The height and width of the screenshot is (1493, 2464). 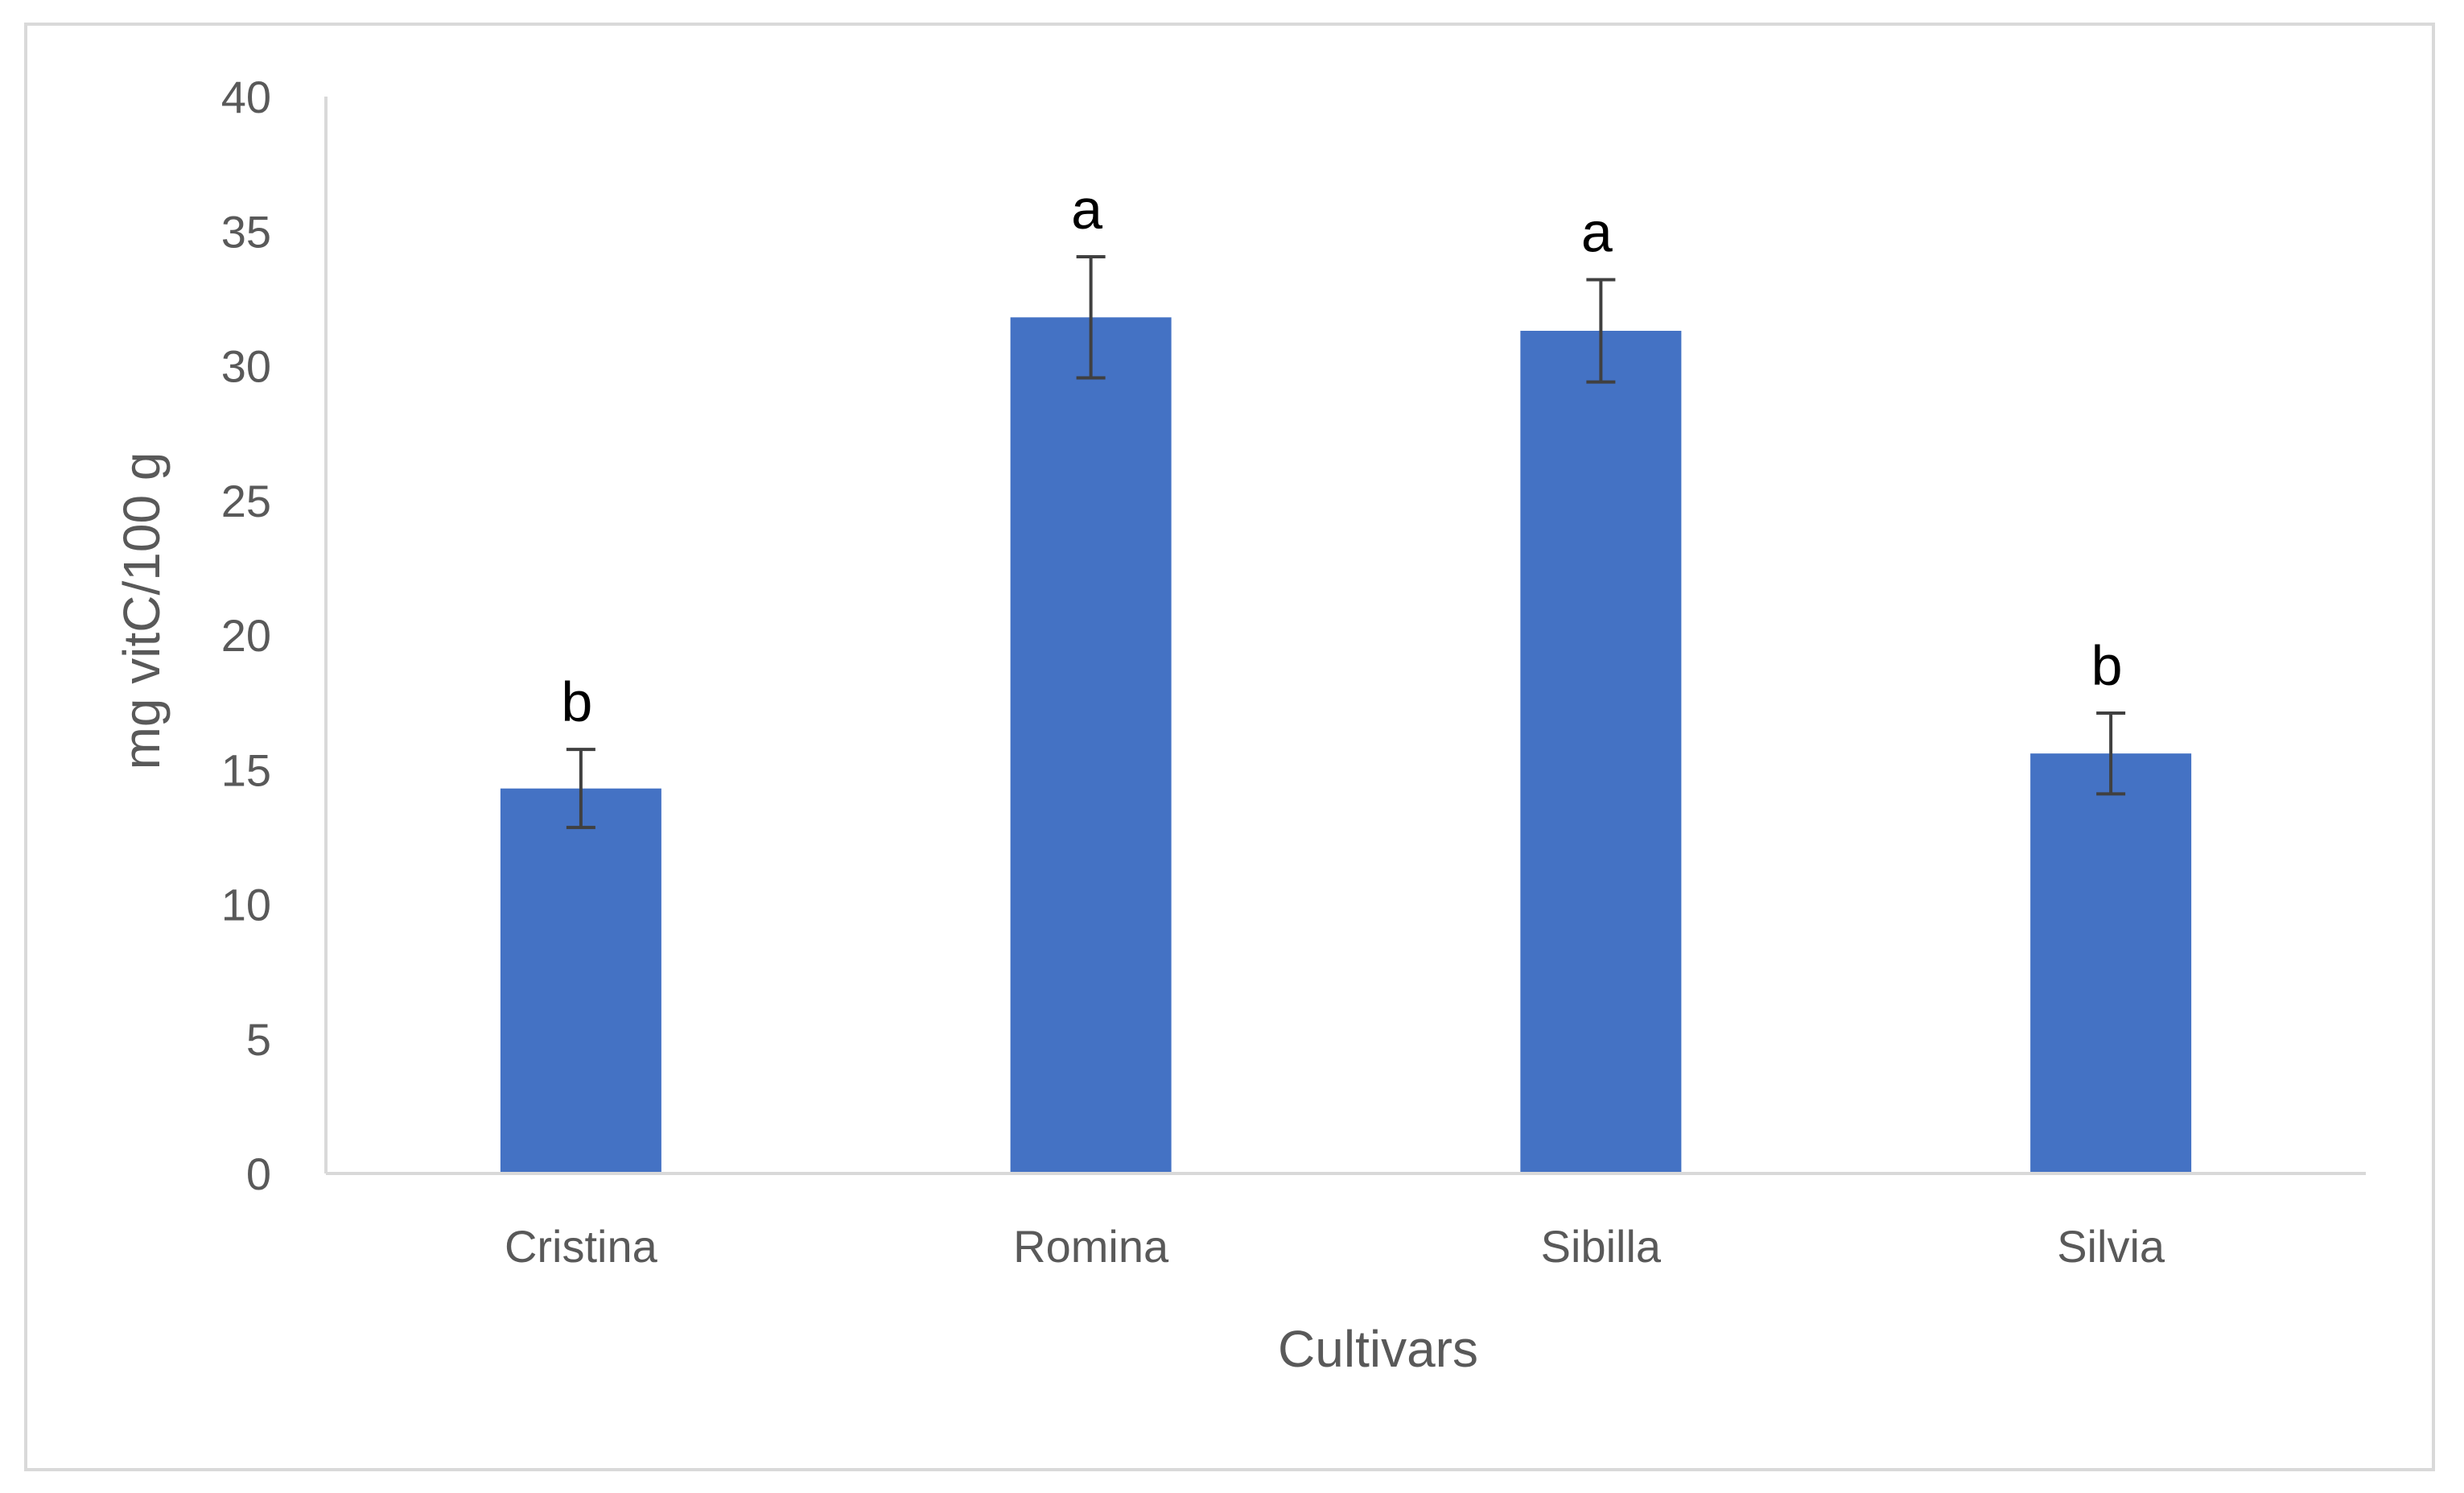 I want to click on x-tick-label: Romina, so click(x=1091, y=1246).